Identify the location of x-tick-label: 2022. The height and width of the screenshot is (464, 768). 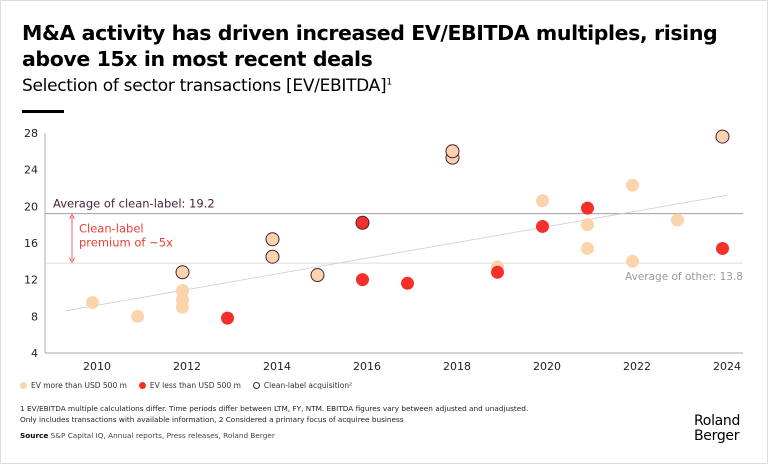
(637, 366).